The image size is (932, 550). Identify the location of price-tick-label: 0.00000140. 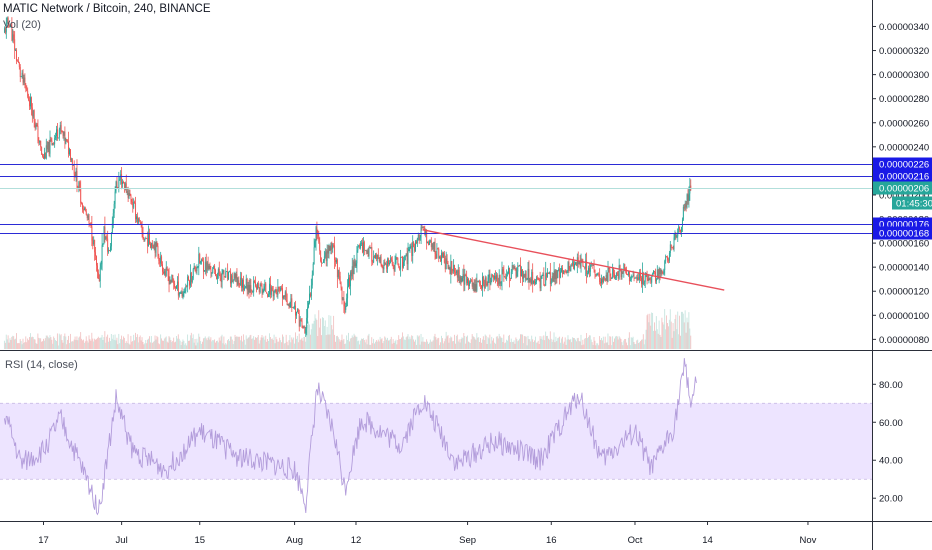
(904, 268).